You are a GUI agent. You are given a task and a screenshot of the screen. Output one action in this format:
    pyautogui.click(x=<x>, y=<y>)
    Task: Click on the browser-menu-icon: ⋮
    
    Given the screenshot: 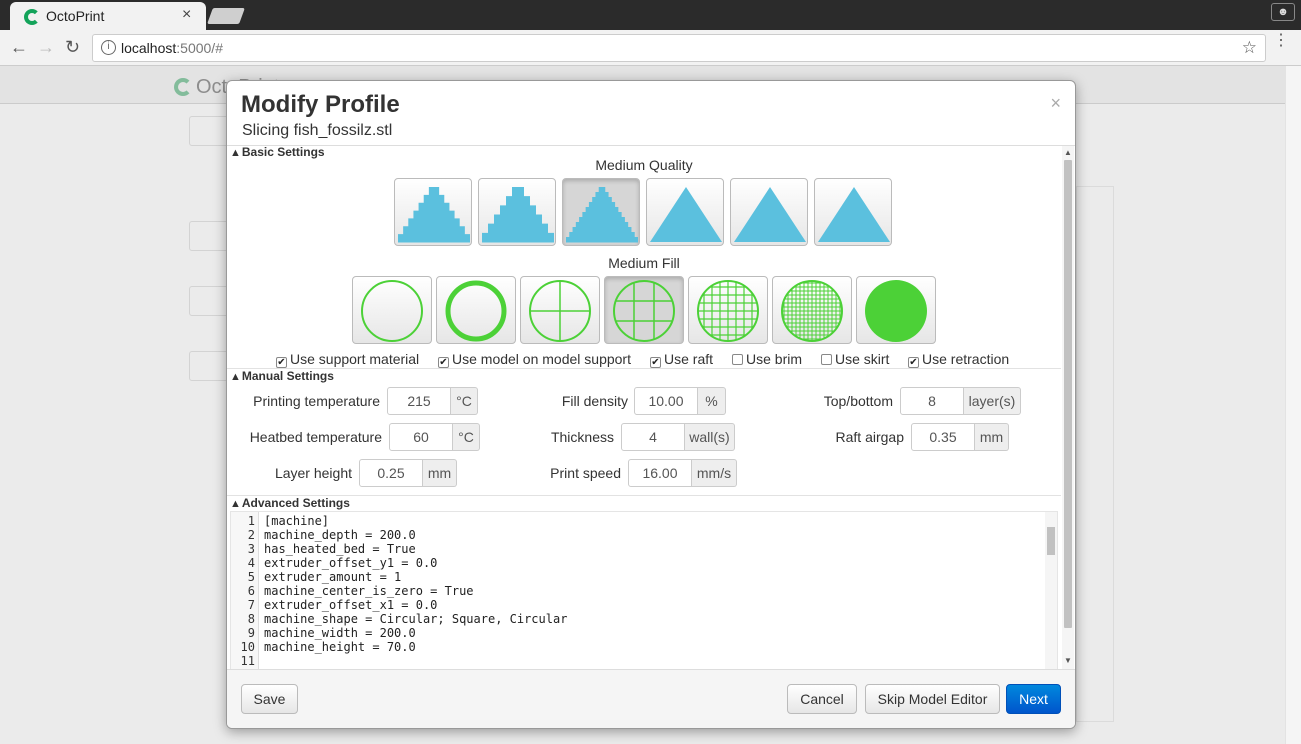 What is the action you would take?
    pyautogui.click(x=1281, y=40)
    